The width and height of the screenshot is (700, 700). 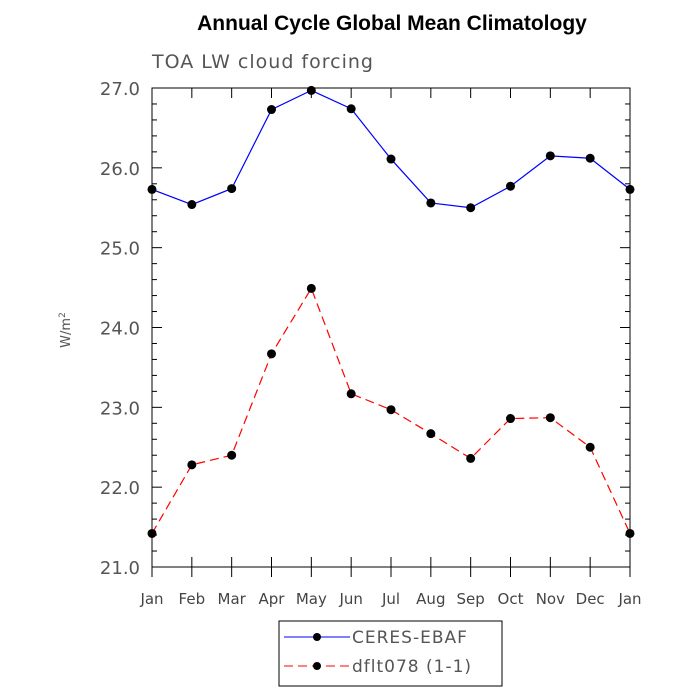 I want to click on y-tick-label: 23.0, so click(x=120, y=408).